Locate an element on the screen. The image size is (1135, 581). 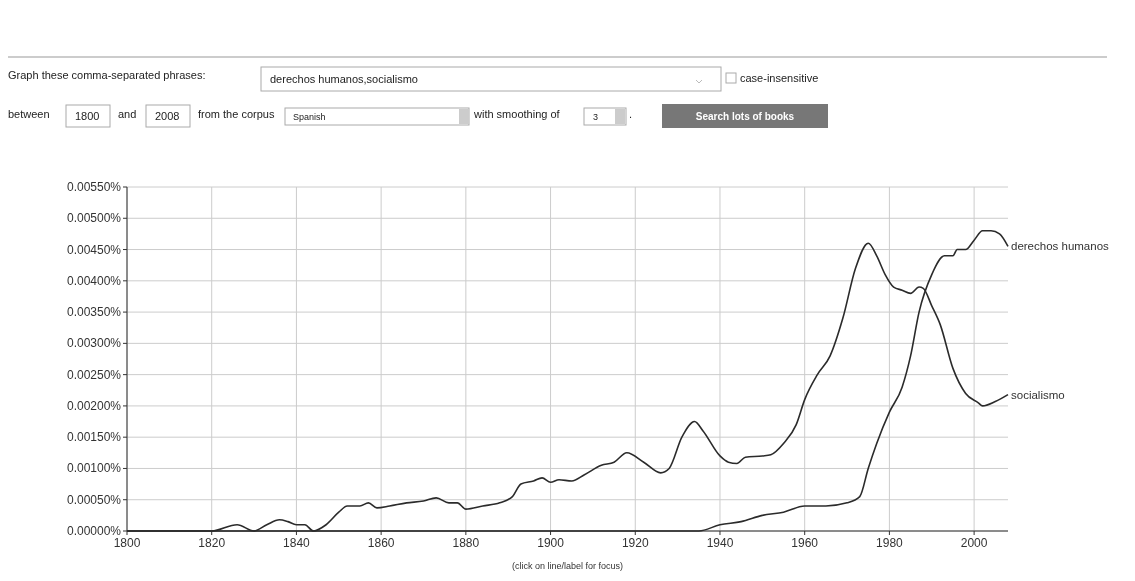
y-tick-label: 0.00100% is located at coordinates (94, 468).